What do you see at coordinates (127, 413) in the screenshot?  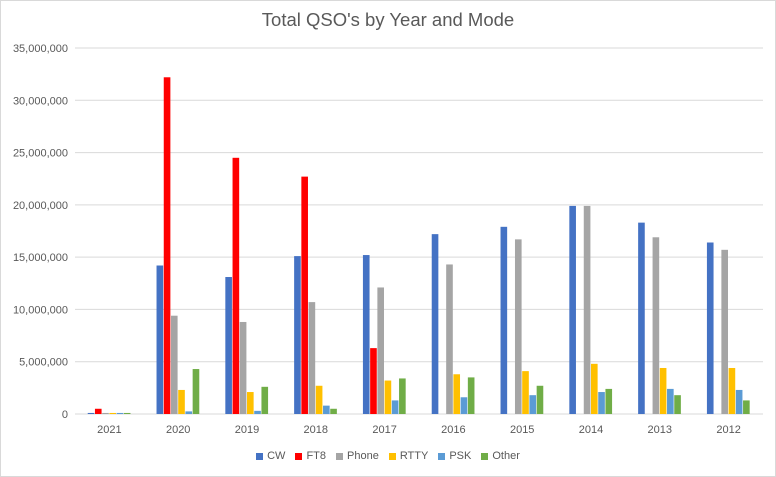 I see `bar-other-2021` at bounding box center [127, 413].